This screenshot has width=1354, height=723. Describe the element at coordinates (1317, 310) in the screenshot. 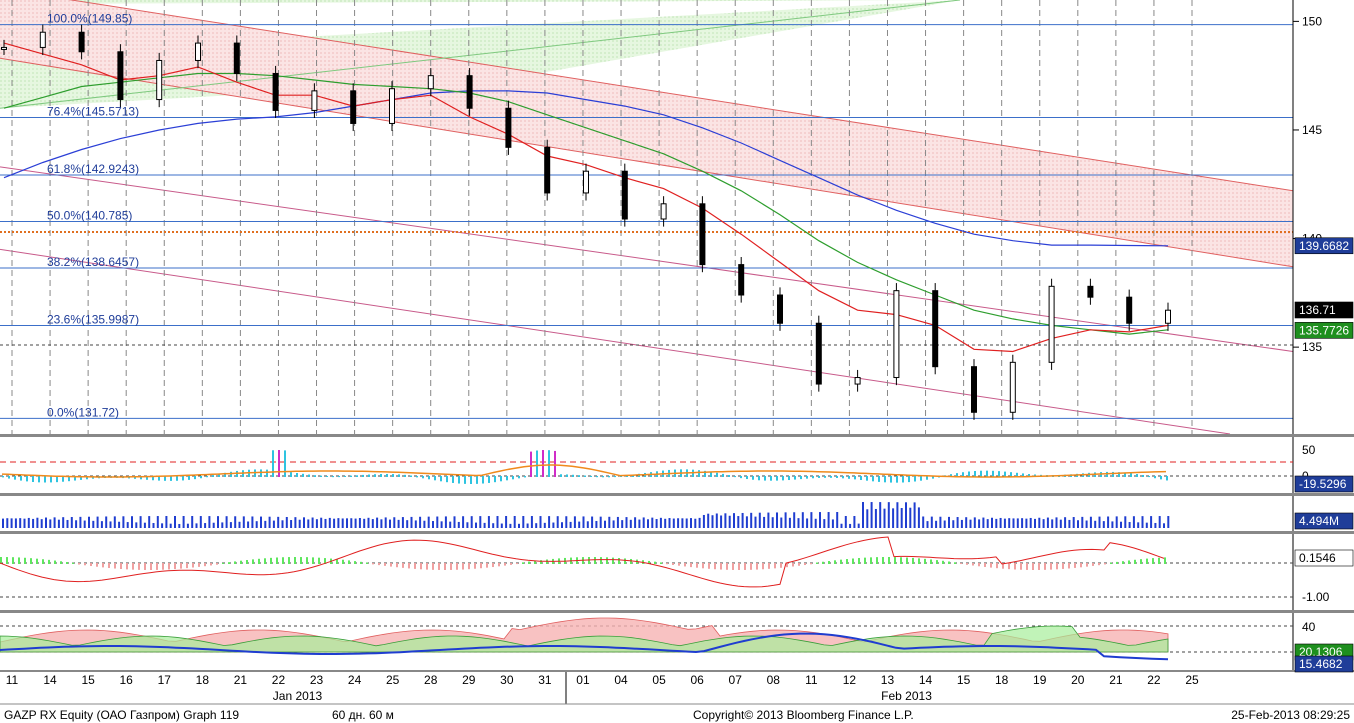

I see `value-tag-text: 136.71` at that location.